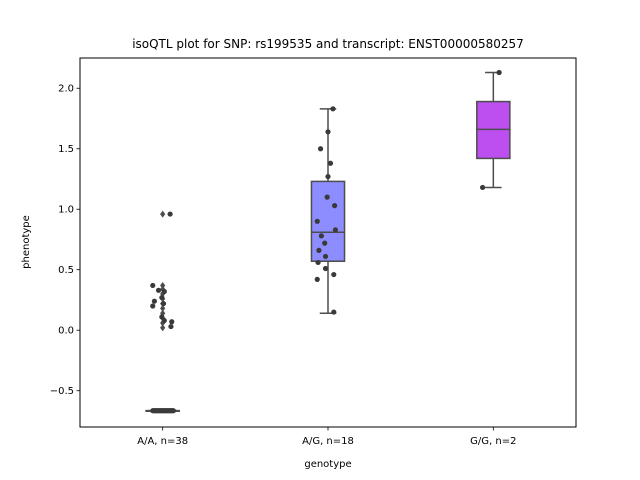 The height and width of the screenshot is (480, 640). What do you see at coordinates (66, 331) in the screenshot?
I see `y-tick-label: 0.0` at bounding box center [66, 331].